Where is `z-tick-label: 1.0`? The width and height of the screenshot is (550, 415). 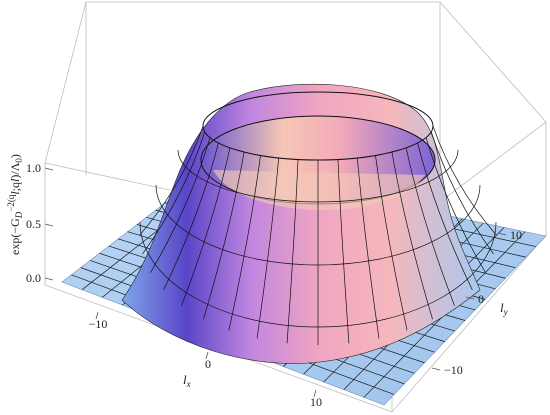
z-tick-label: 1.0 is located at coordinates (33, 168).